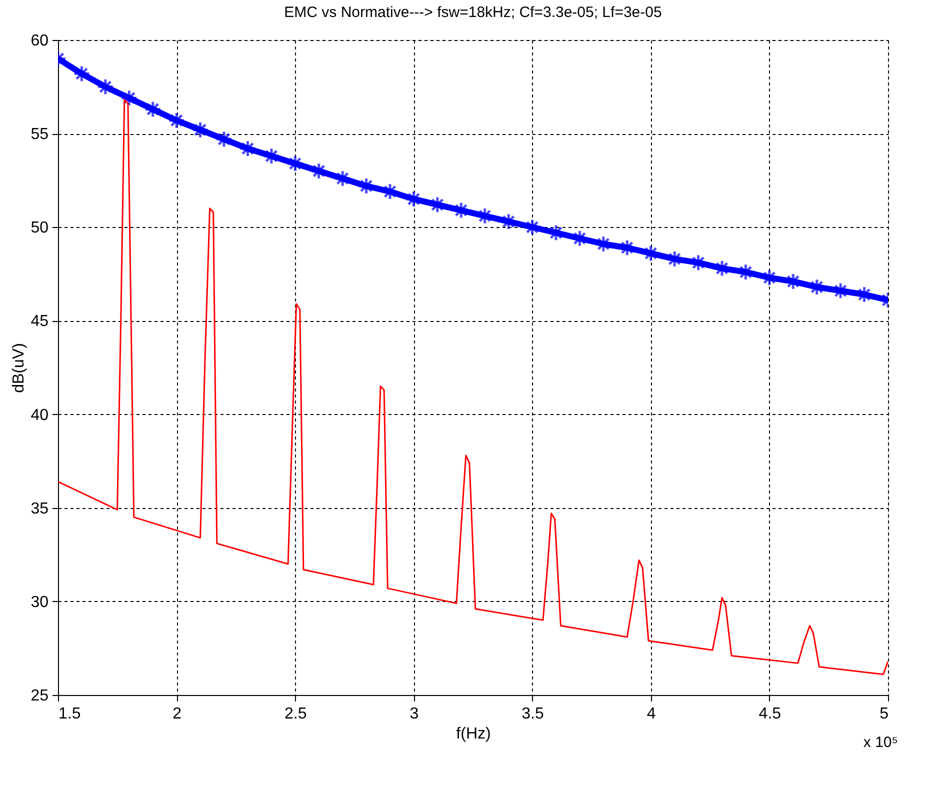 This screenshot has width=933, height=798. I want to click on y-axis-title: dB(uV), so click(19, 368).